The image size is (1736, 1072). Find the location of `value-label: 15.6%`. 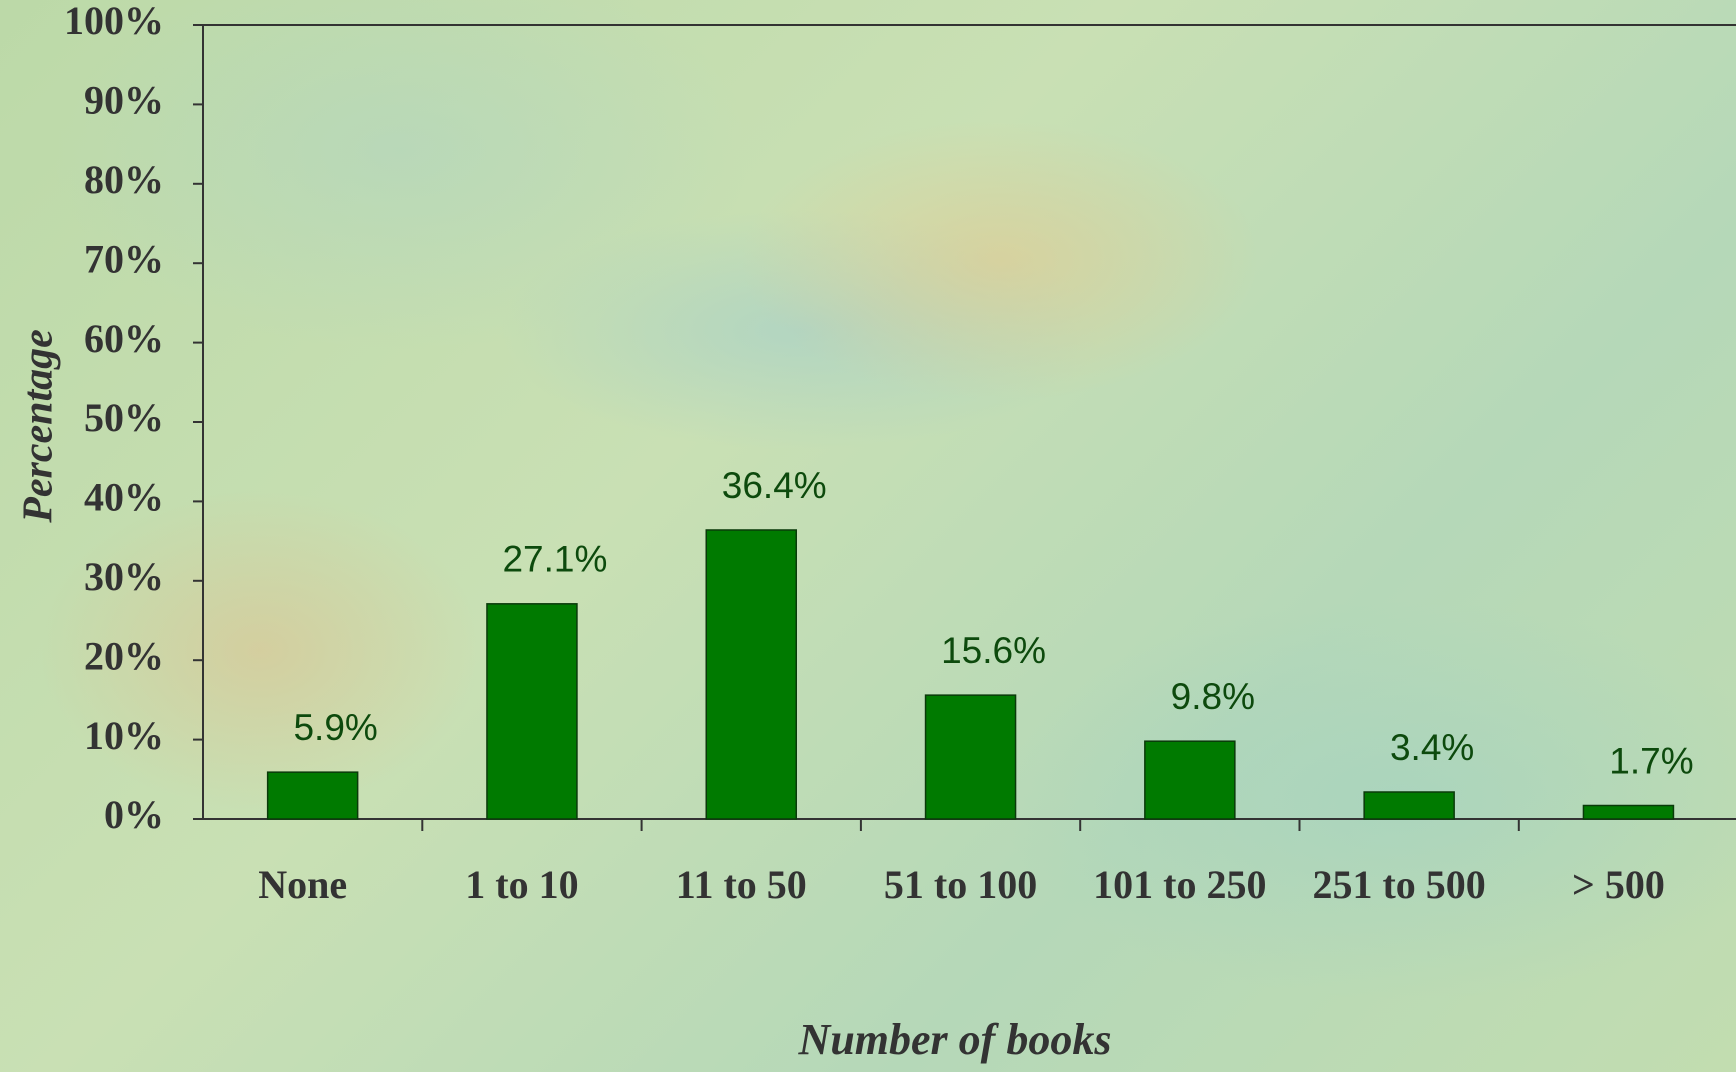

value-label: 15.6% is located at coordinates (993, 650).